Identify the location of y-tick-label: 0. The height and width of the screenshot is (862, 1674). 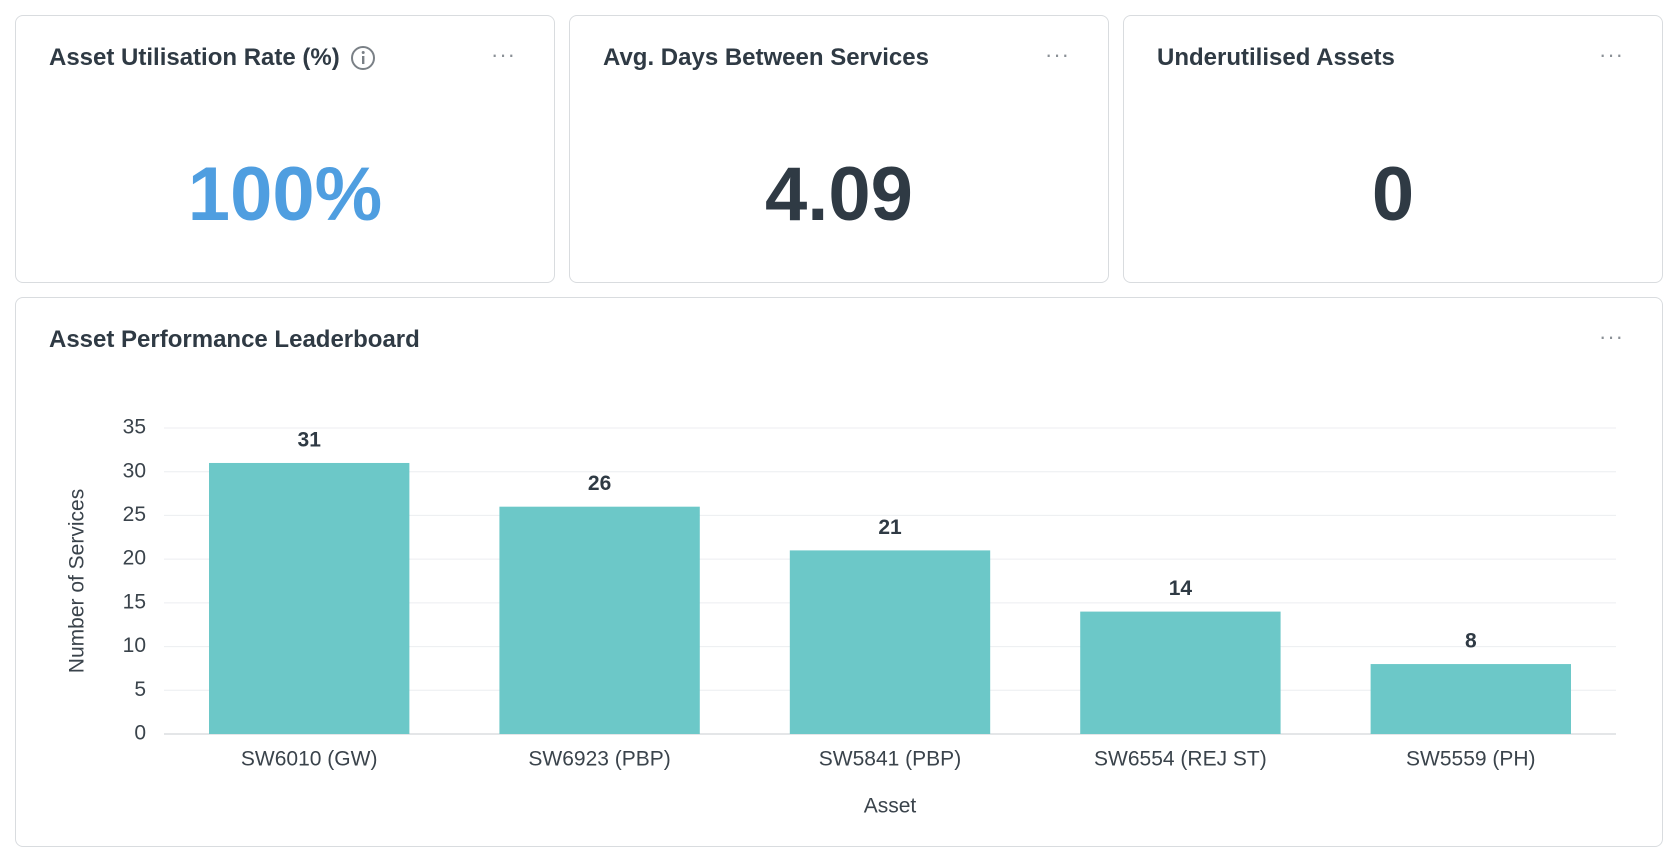
(140, 733).